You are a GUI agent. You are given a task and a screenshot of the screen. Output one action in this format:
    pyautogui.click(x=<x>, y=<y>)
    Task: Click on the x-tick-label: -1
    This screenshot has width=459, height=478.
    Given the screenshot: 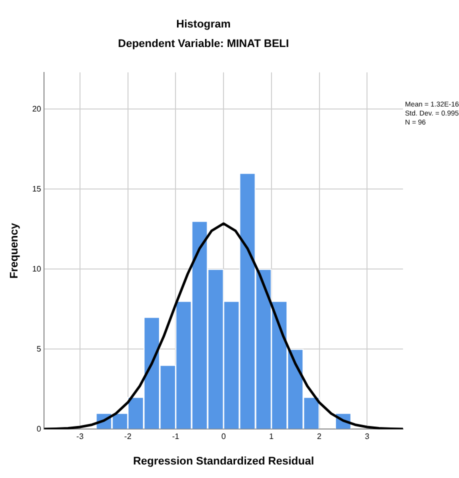 What is the action you would take?
    pyautogui.click(x=176, y=437)
    